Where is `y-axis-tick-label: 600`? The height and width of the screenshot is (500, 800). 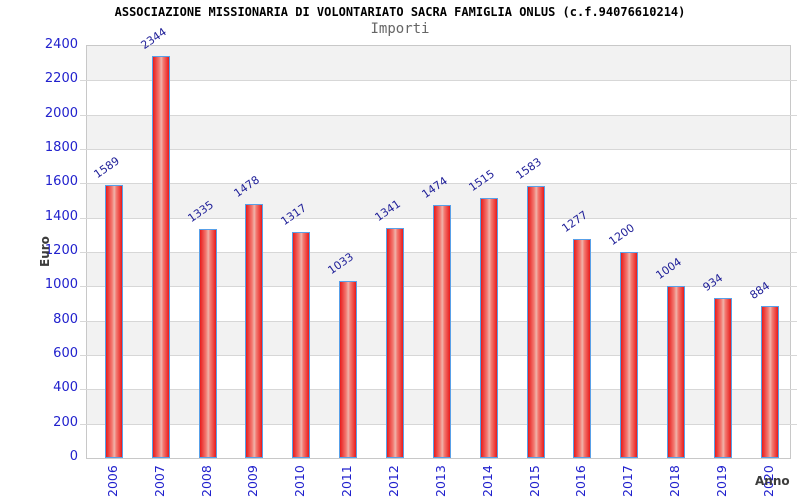
y-axis-tick-label: 600 is located at coordinates (65, 353).